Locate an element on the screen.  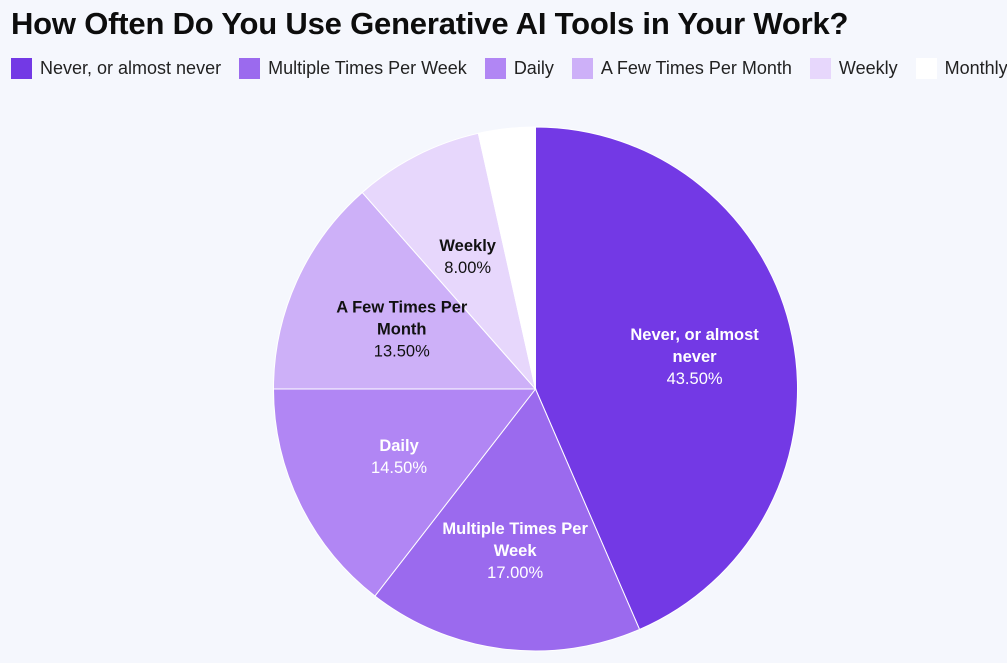
slice-label: Daily 14.50% is located at coordinates (399, 457).